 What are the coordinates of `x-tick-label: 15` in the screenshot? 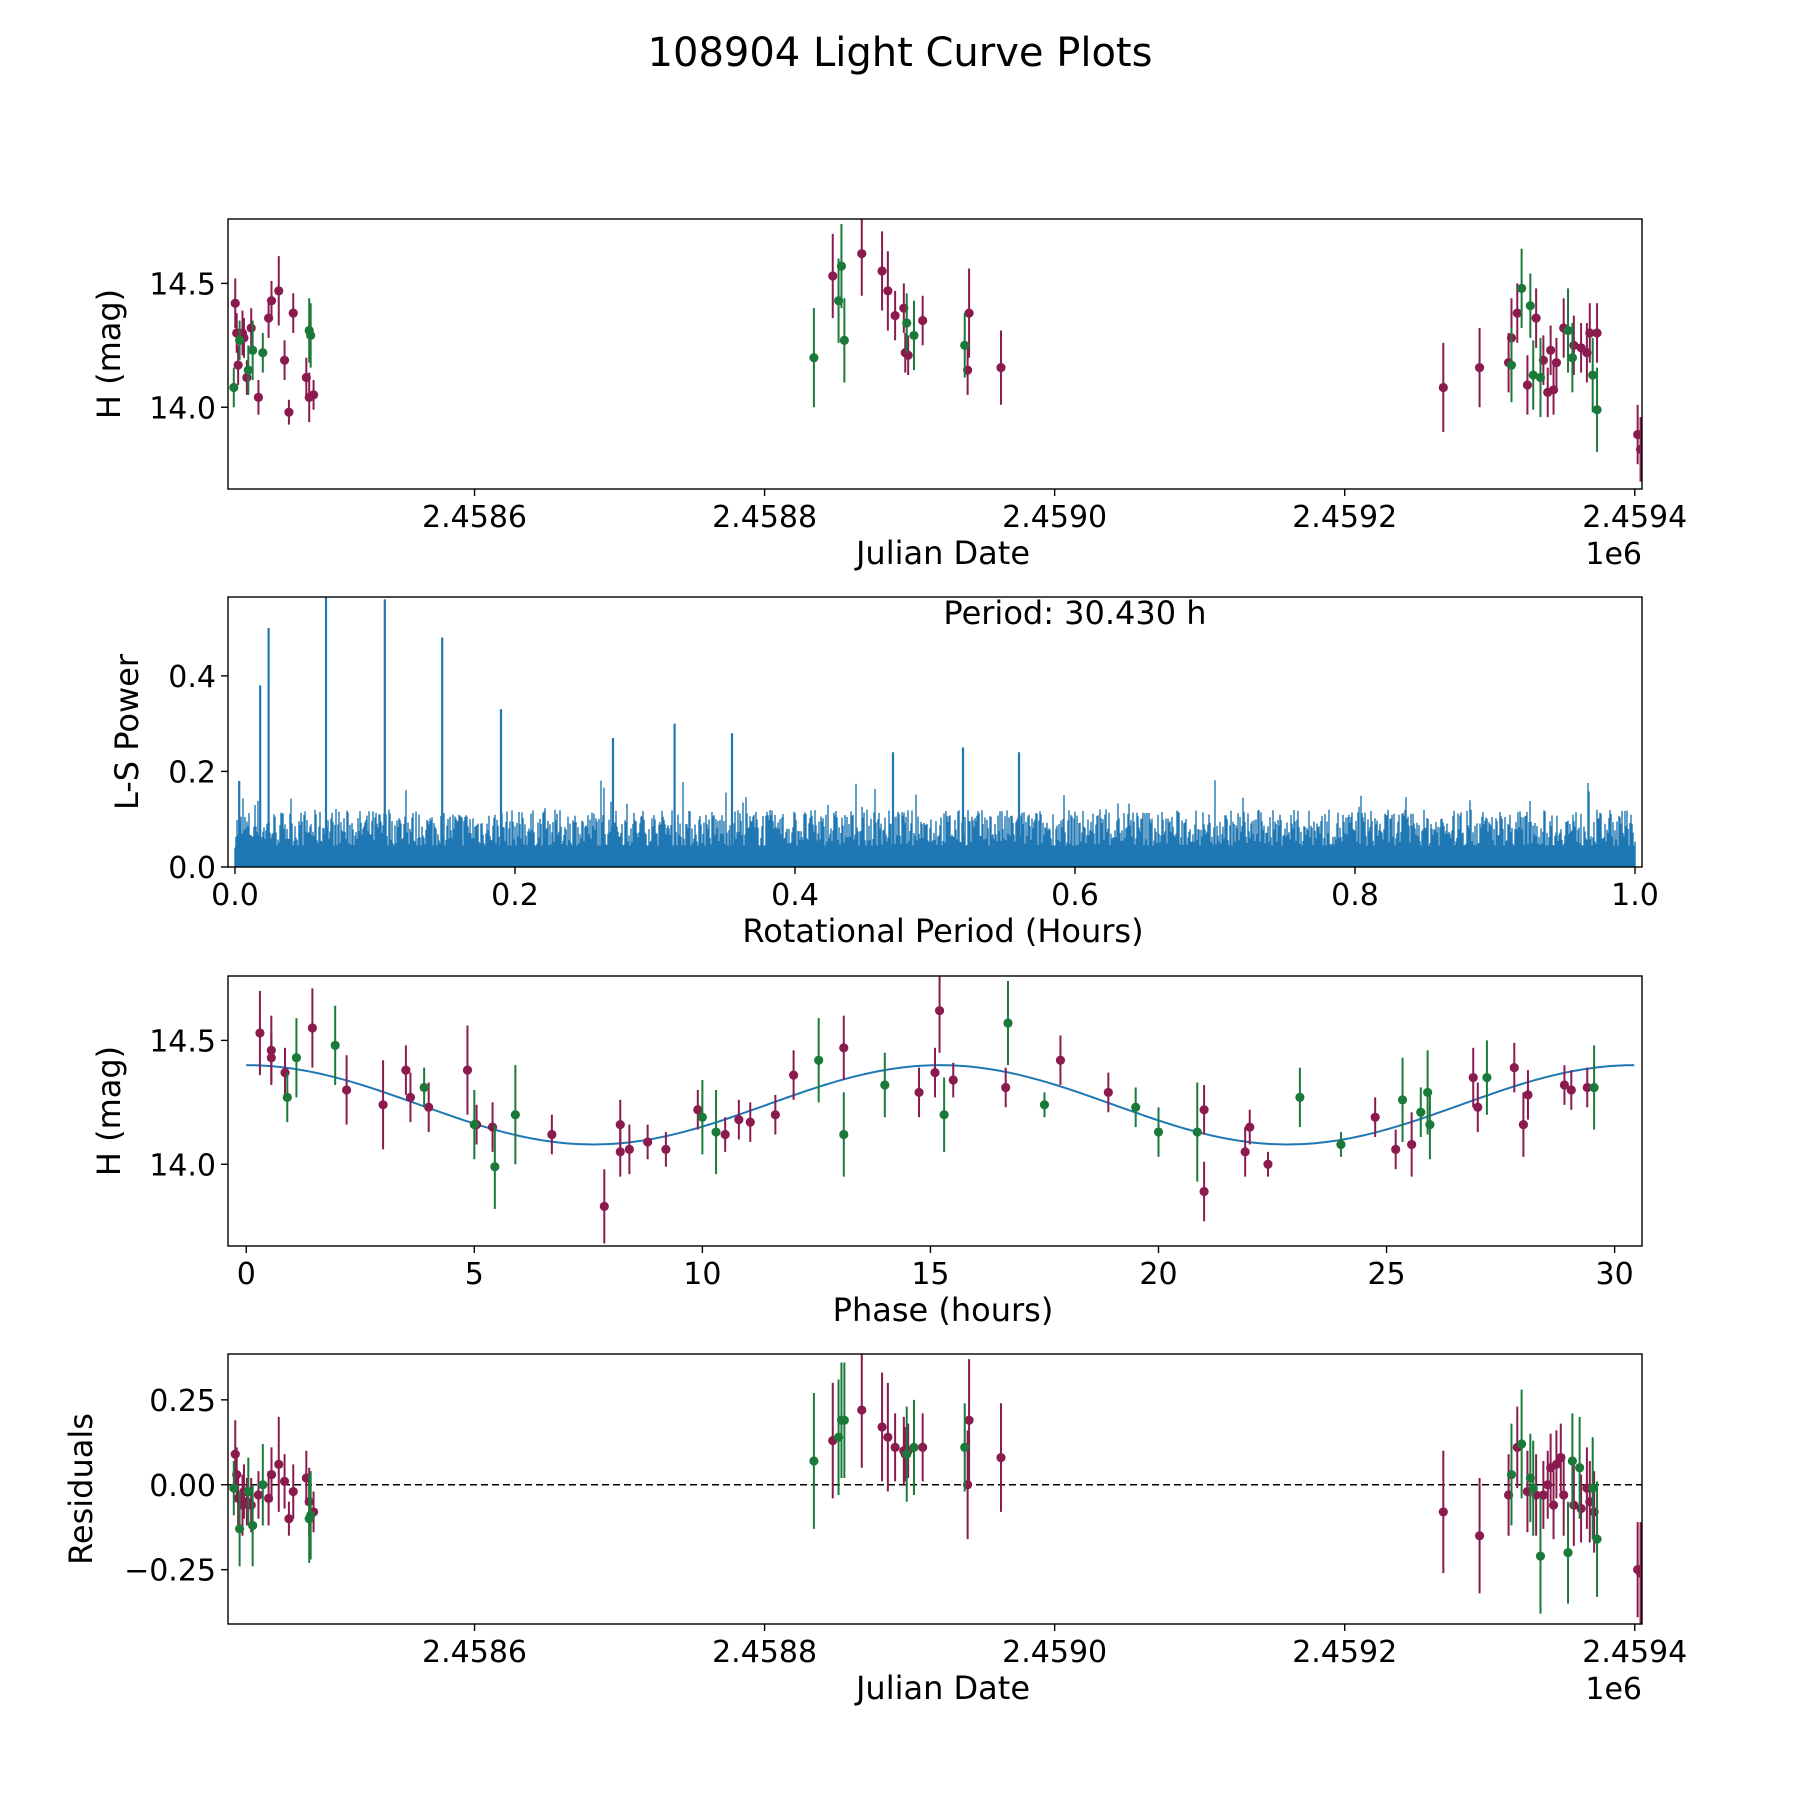 It's located at (930, 1274).